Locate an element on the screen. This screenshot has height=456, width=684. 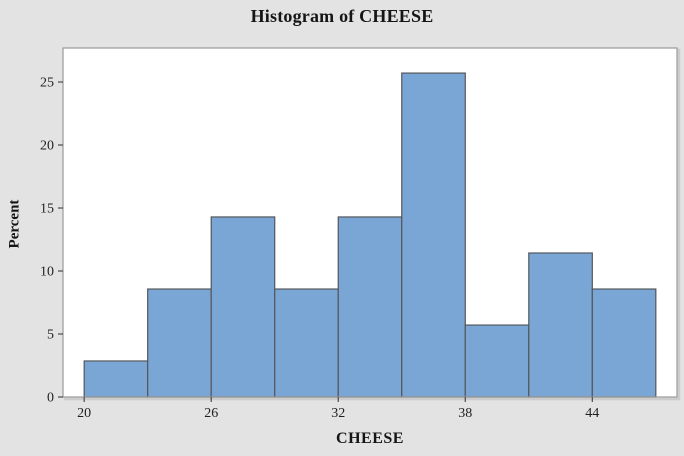
y-tick-label: 15 is located at coordinates (47, 209).